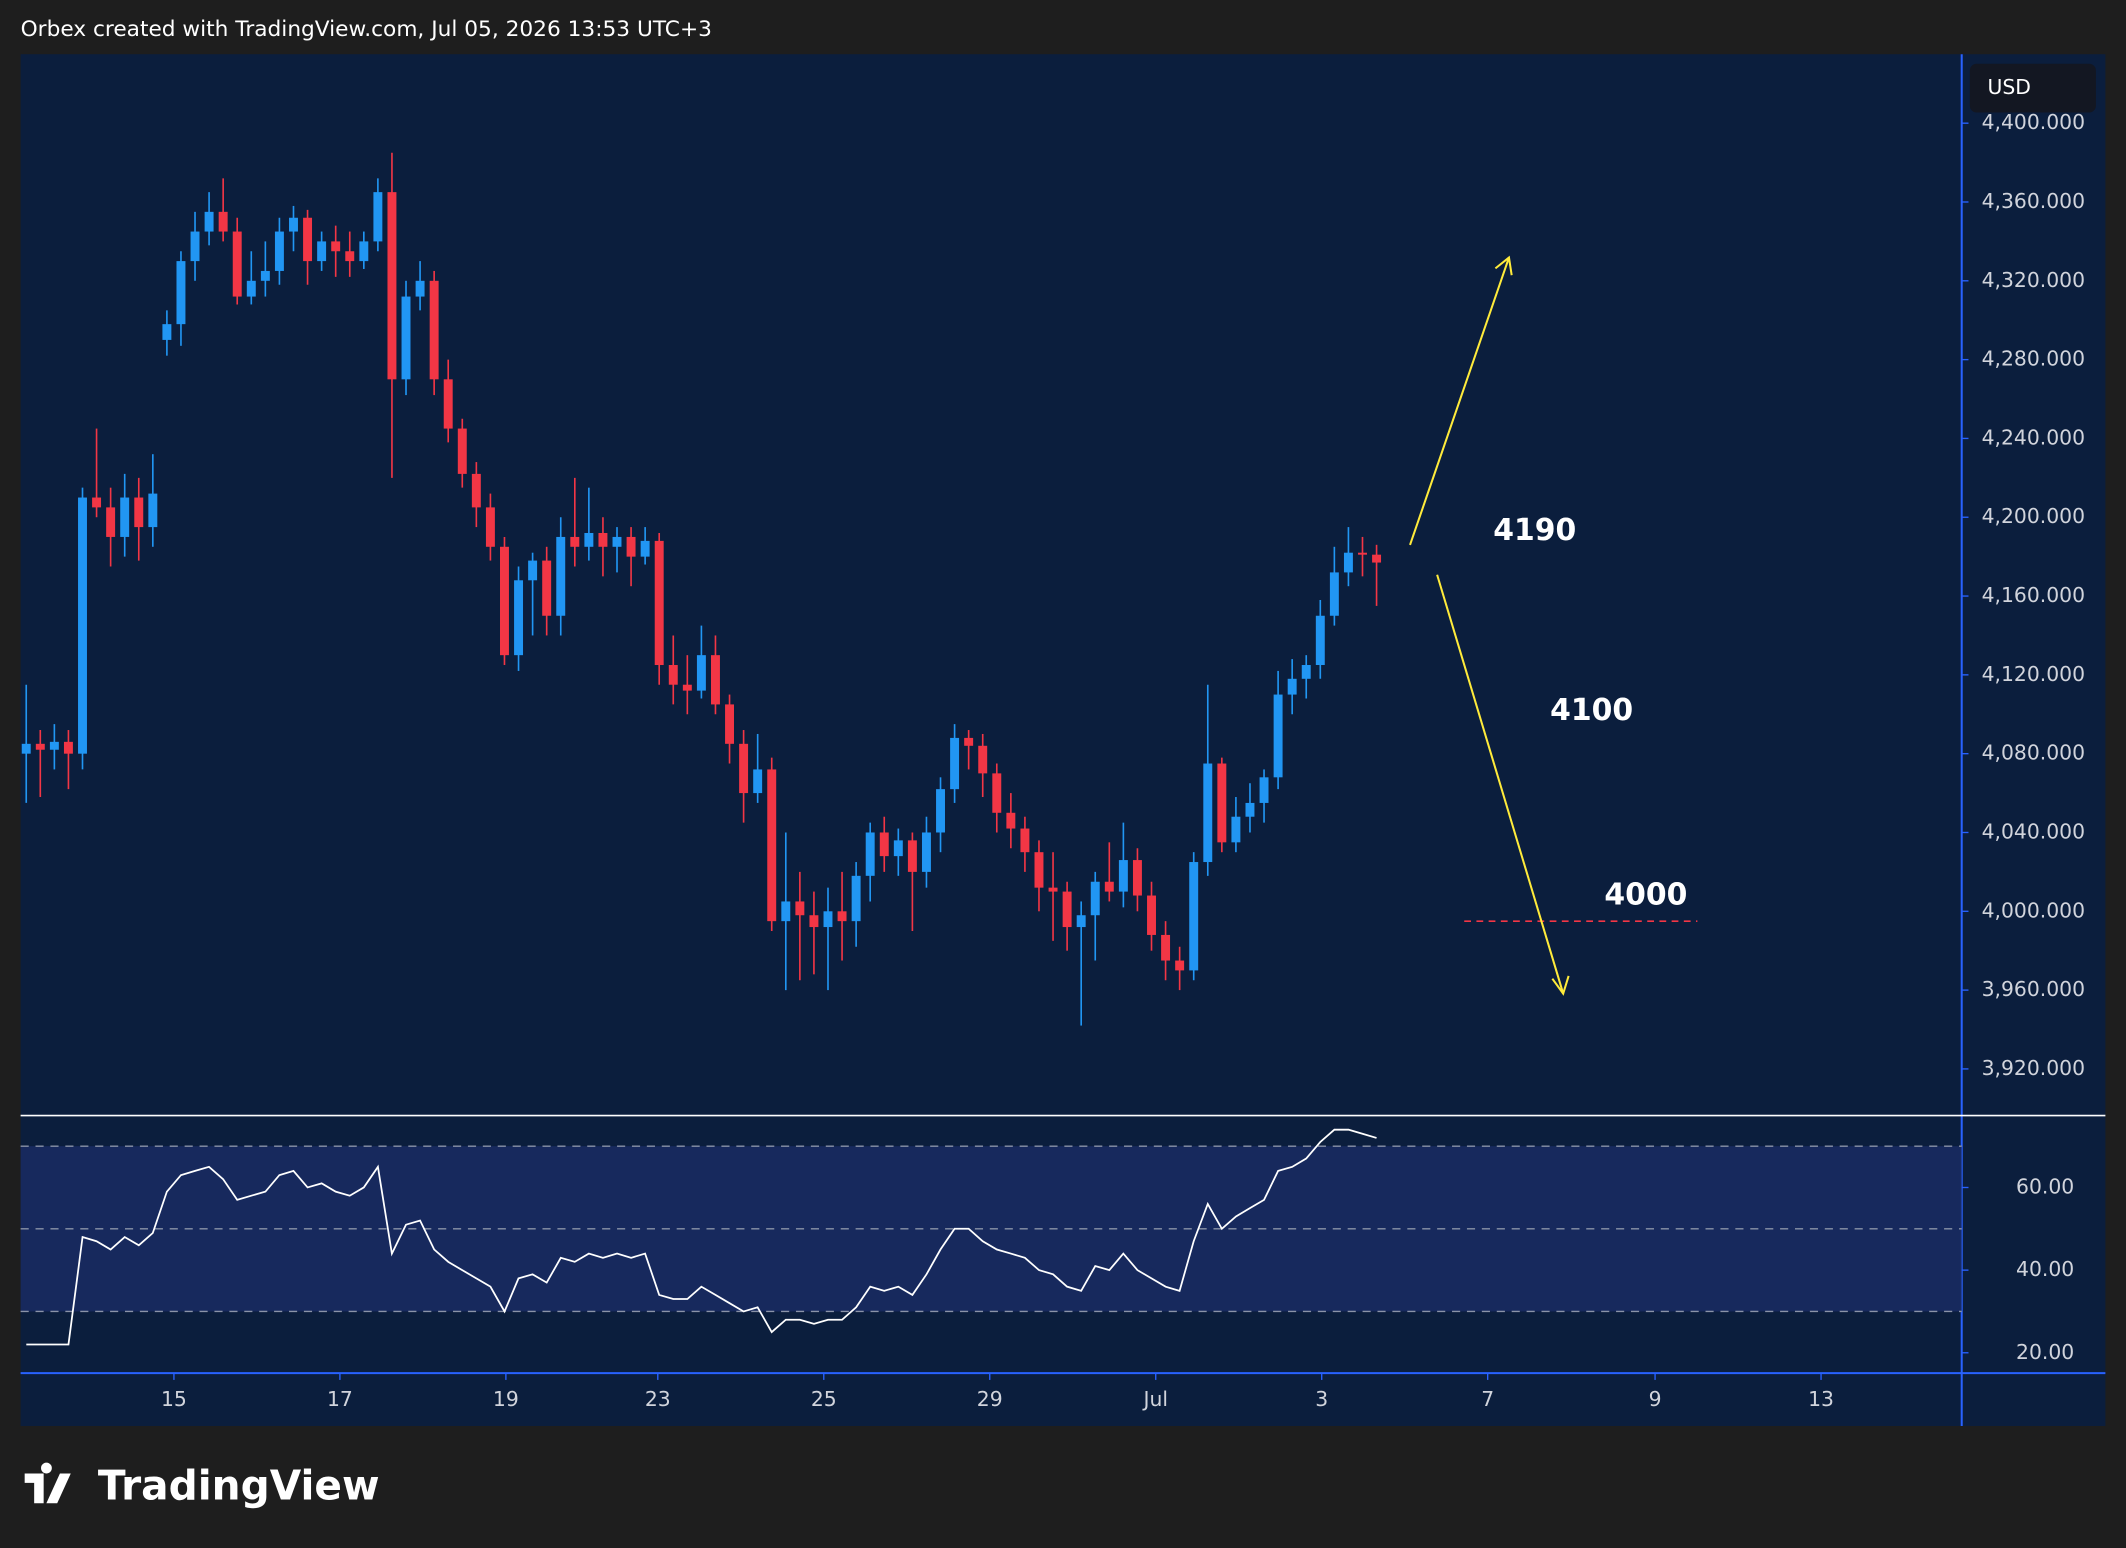 This screenshot has width=2126, height=1548. I want to click on arrow-down-head, so click(1560, 985).